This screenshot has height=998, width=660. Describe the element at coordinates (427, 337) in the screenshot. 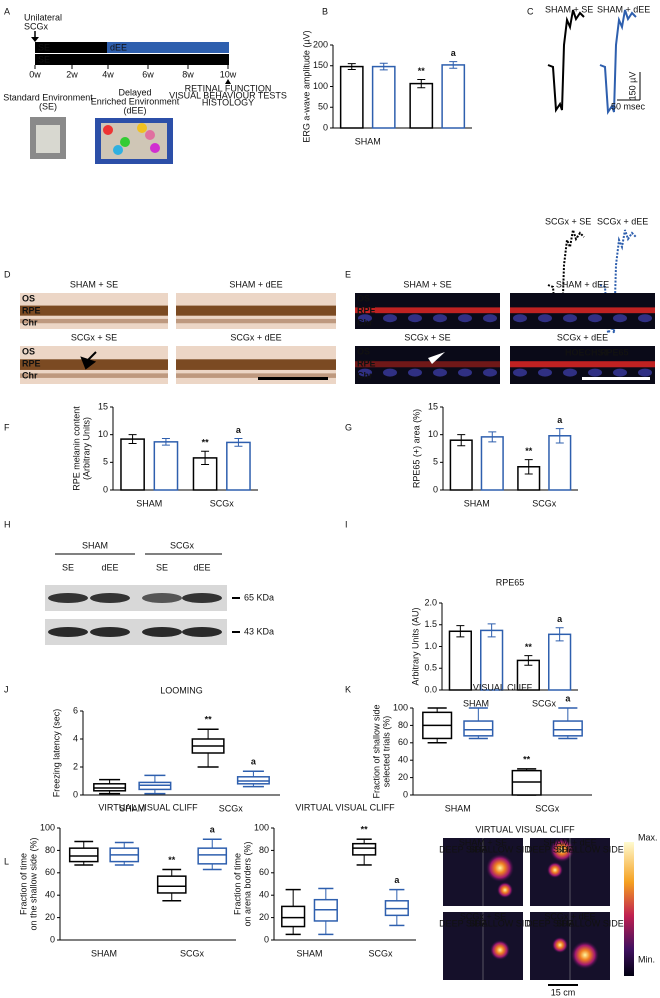

I see `image-label: SCGx + SE` at that location.